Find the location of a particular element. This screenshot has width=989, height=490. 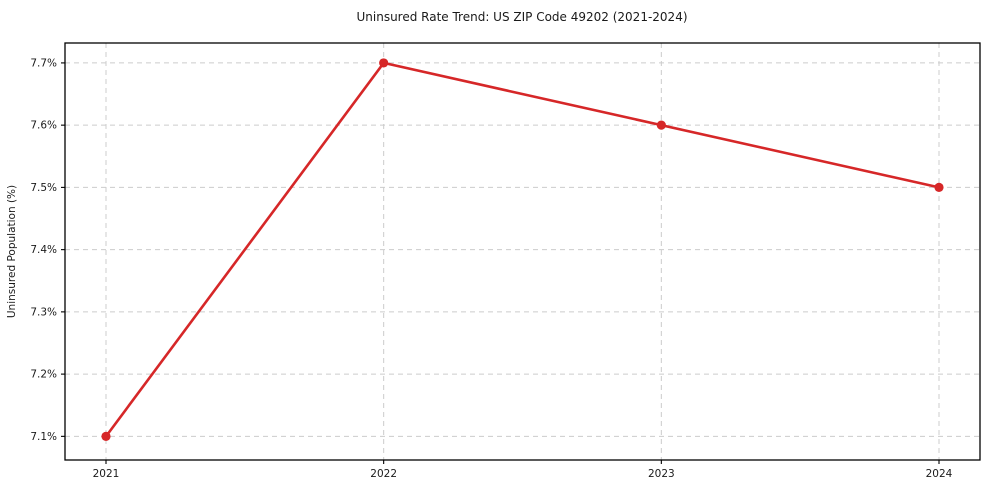

x-tick-label: 2022 is located at coordinates (383, 474).